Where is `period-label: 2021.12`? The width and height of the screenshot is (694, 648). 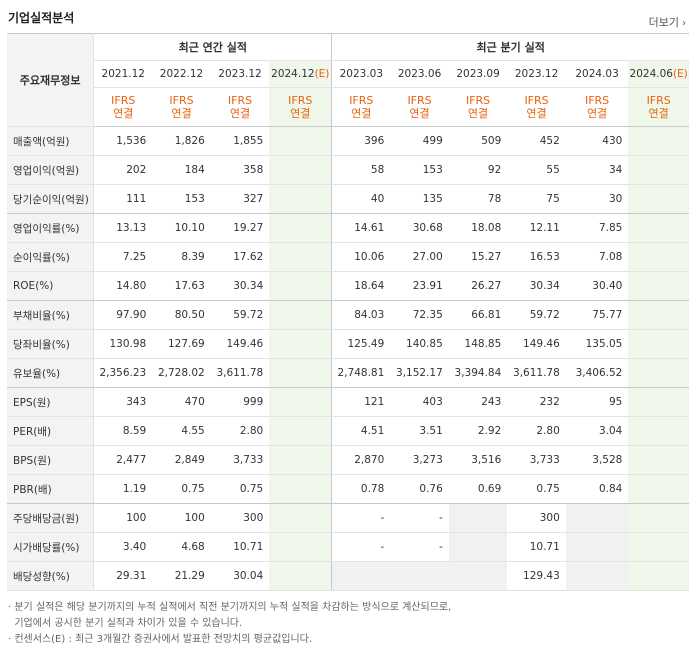 period-label: 2021.12 is located at coordinates (123, 74).